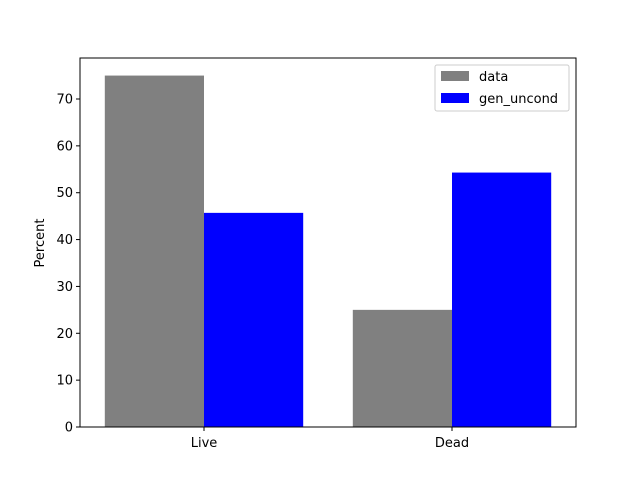 The width and height of the screenshot is (640, 480). What do you see at coordinates (455, 98) in the screenshot?
I see `legend-swatch-gen_uncond` at bounding box center [455, 98].